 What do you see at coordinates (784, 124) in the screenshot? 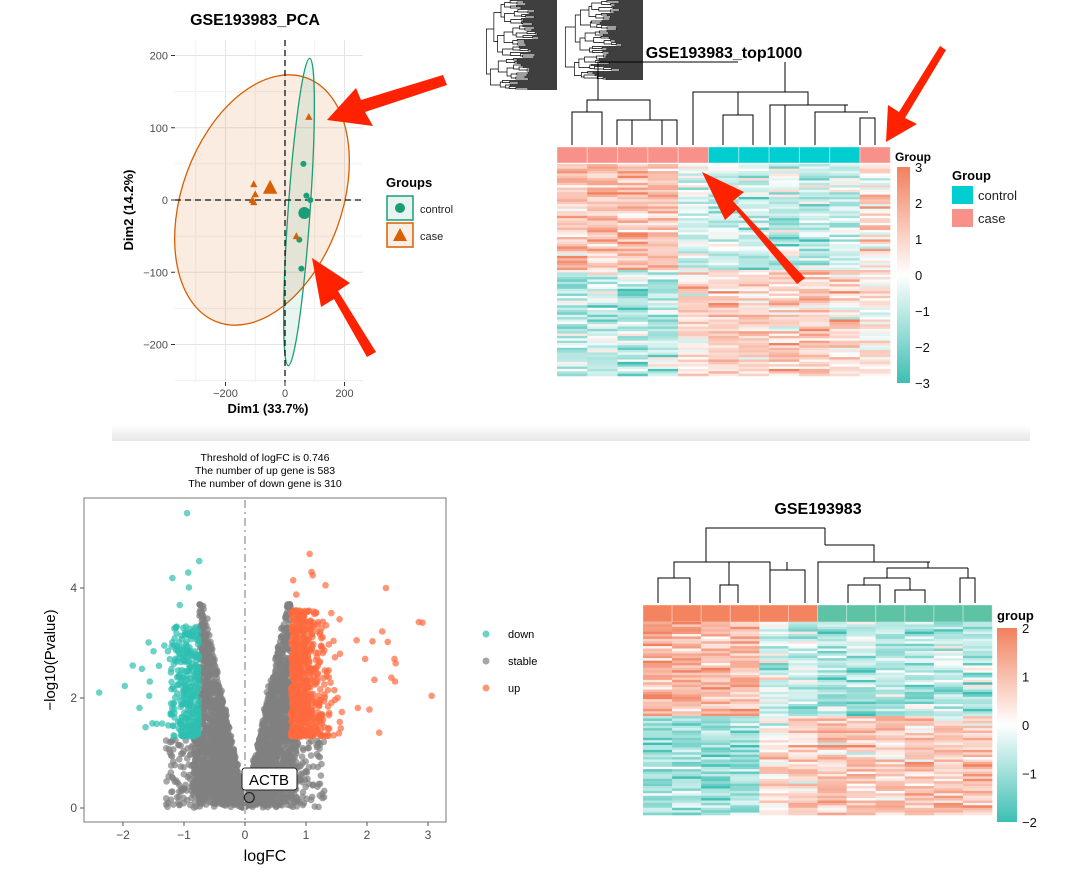
I see `column-dendrogram-branch` at bounding box center [784, 124].